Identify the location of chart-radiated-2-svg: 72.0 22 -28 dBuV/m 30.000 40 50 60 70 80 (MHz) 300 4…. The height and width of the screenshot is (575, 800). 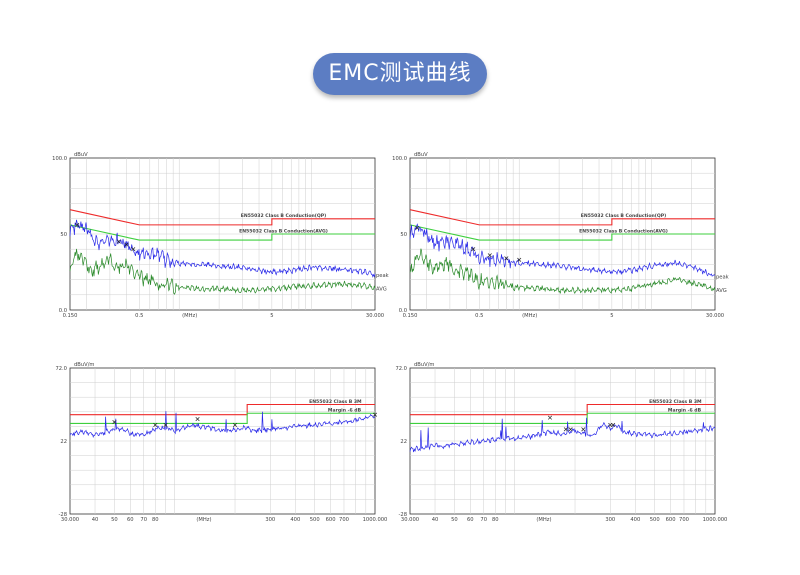
(561, 442).